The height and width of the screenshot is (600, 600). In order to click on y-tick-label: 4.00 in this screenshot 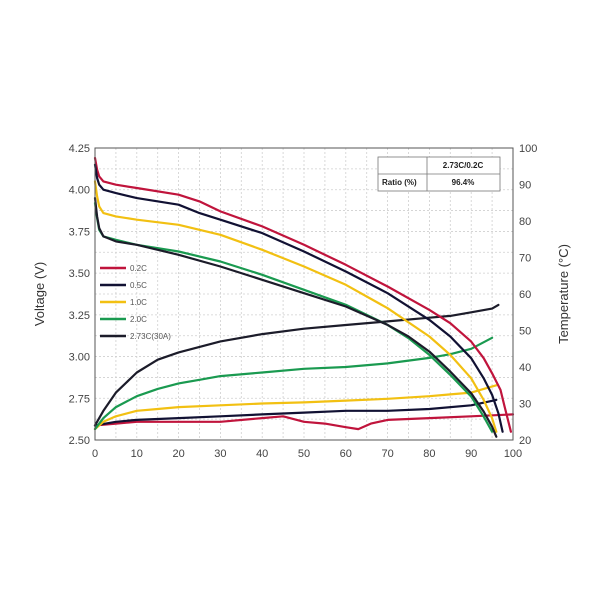, I will do `click(79, 191)`.